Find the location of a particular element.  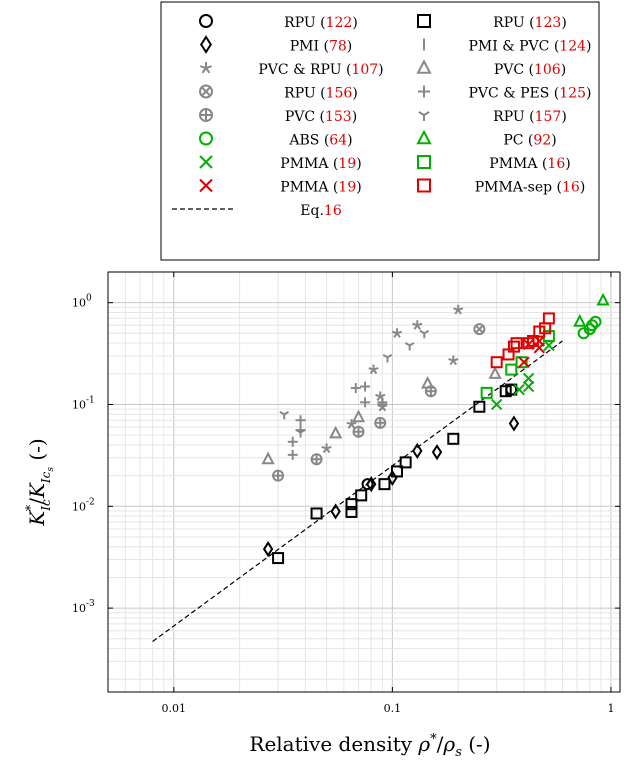

x-tick-label: 0.1 is located at coordinates (393, 708).